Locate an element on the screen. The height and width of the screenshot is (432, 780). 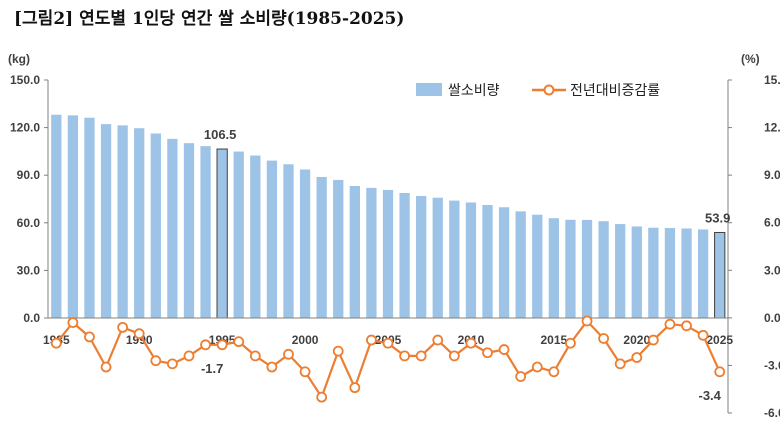
chart-title: [그림2] 연도별 1인당 연간 쌀 소비량(1985-2025) is located at coordinates (209, 19).